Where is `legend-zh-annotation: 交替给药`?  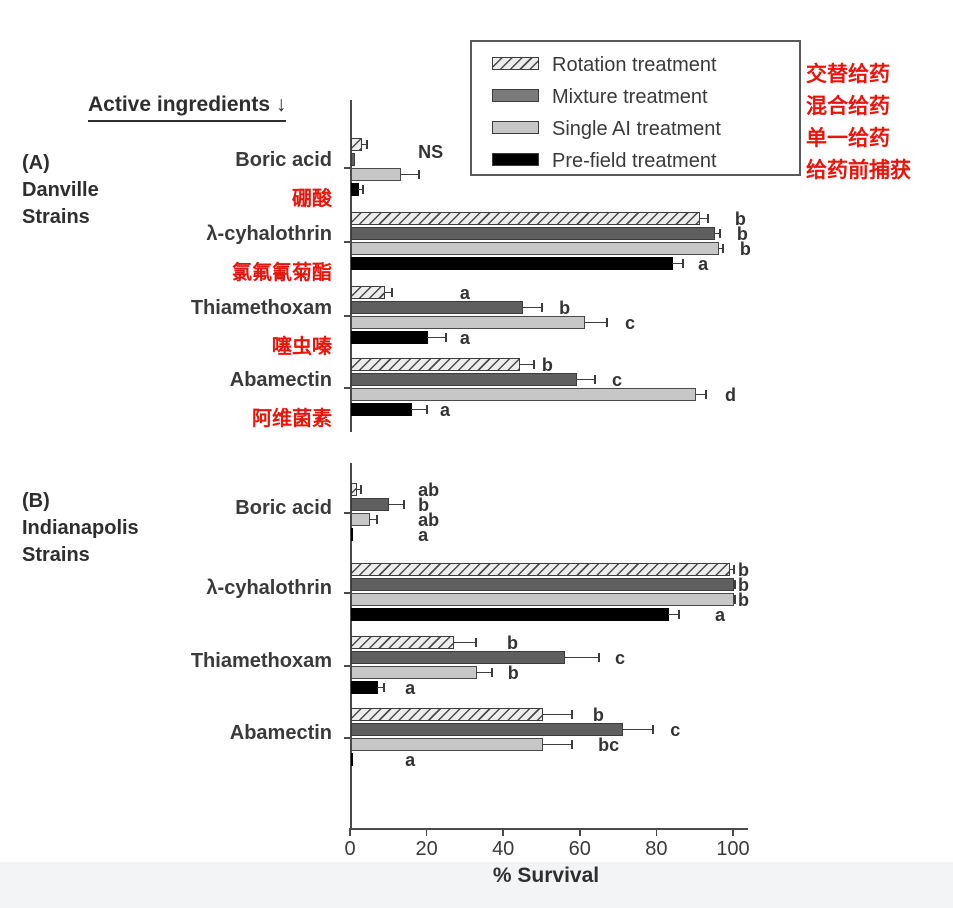 legend-zh-annotation: 交替给药 is located at coordinates (848, 74).